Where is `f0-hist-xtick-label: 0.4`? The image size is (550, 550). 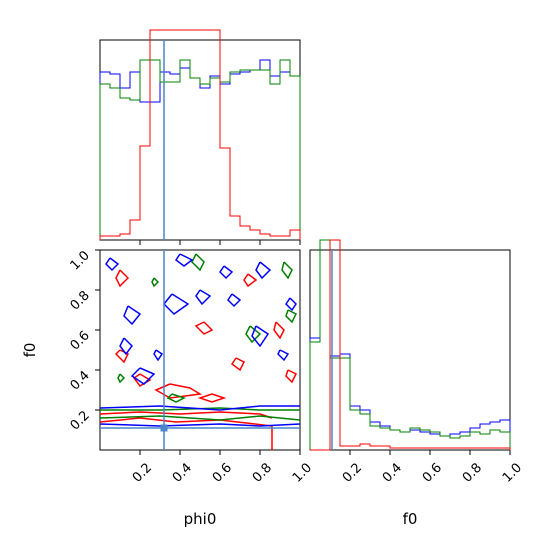 f0-hist-xtick-label: 0.4 is located at coordinates (392, 472).